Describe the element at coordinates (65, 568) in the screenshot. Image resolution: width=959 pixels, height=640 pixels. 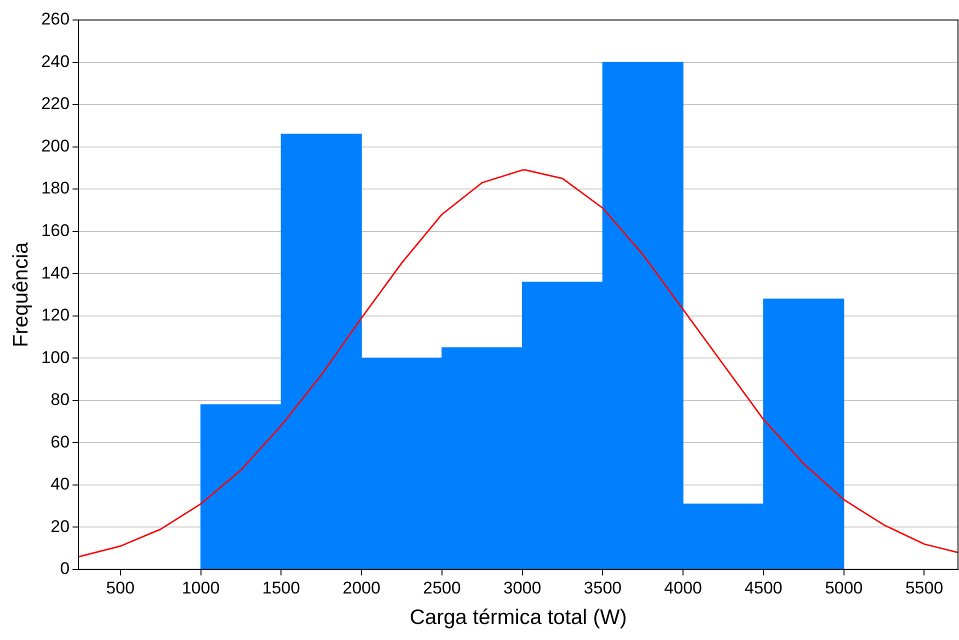
I see `y-tick-label: 0` at that location.